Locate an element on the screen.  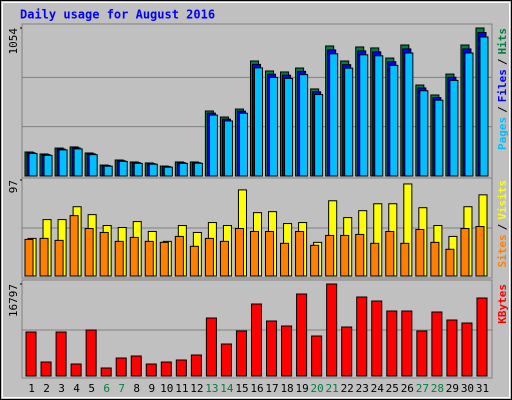
x-tick-label: 18 is located at coordinates (286, 388).